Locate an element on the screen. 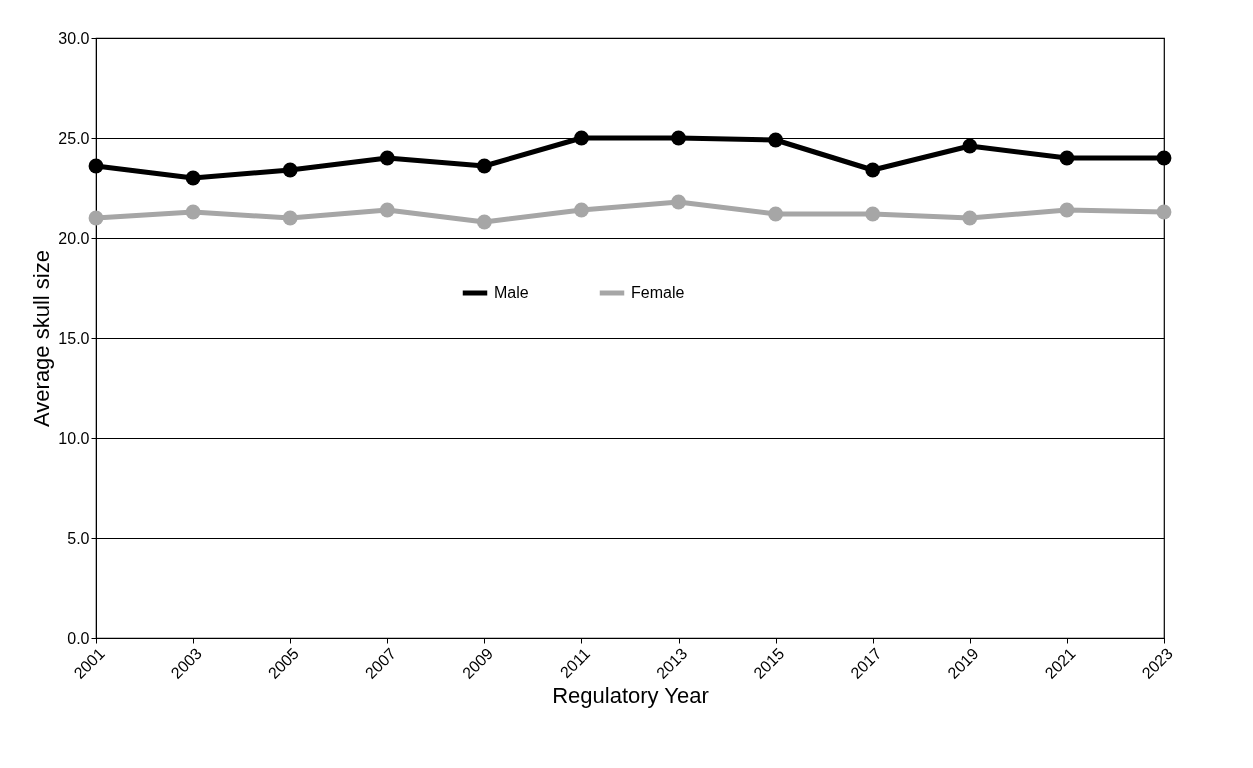 The height and width of the screenshot is (768, 1253). legend-label: Male is located at coordinates (511, 292).